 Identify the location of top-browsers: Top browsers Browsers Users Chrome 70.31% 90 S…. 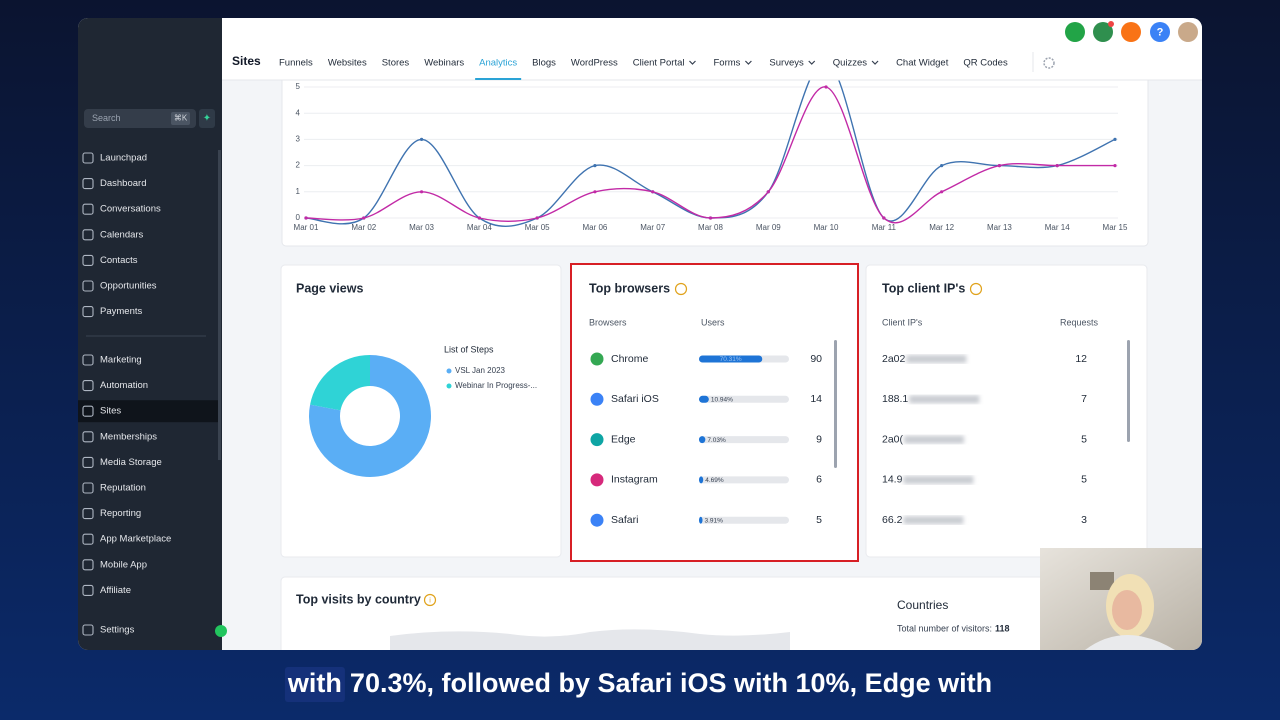
(713, 404).